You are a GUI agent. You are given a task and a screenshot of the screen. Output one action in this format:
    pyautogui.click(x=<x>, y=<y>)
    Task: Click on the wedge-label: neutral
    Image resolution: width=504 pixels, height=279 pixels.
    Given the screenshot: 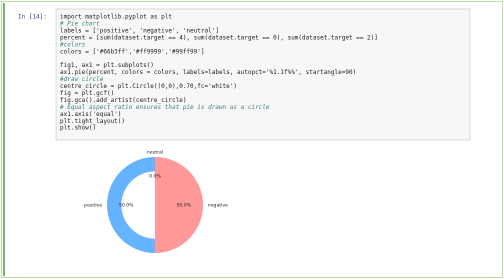 What is the action you would take?
    pyautogui.click(x=155, y=153)
    